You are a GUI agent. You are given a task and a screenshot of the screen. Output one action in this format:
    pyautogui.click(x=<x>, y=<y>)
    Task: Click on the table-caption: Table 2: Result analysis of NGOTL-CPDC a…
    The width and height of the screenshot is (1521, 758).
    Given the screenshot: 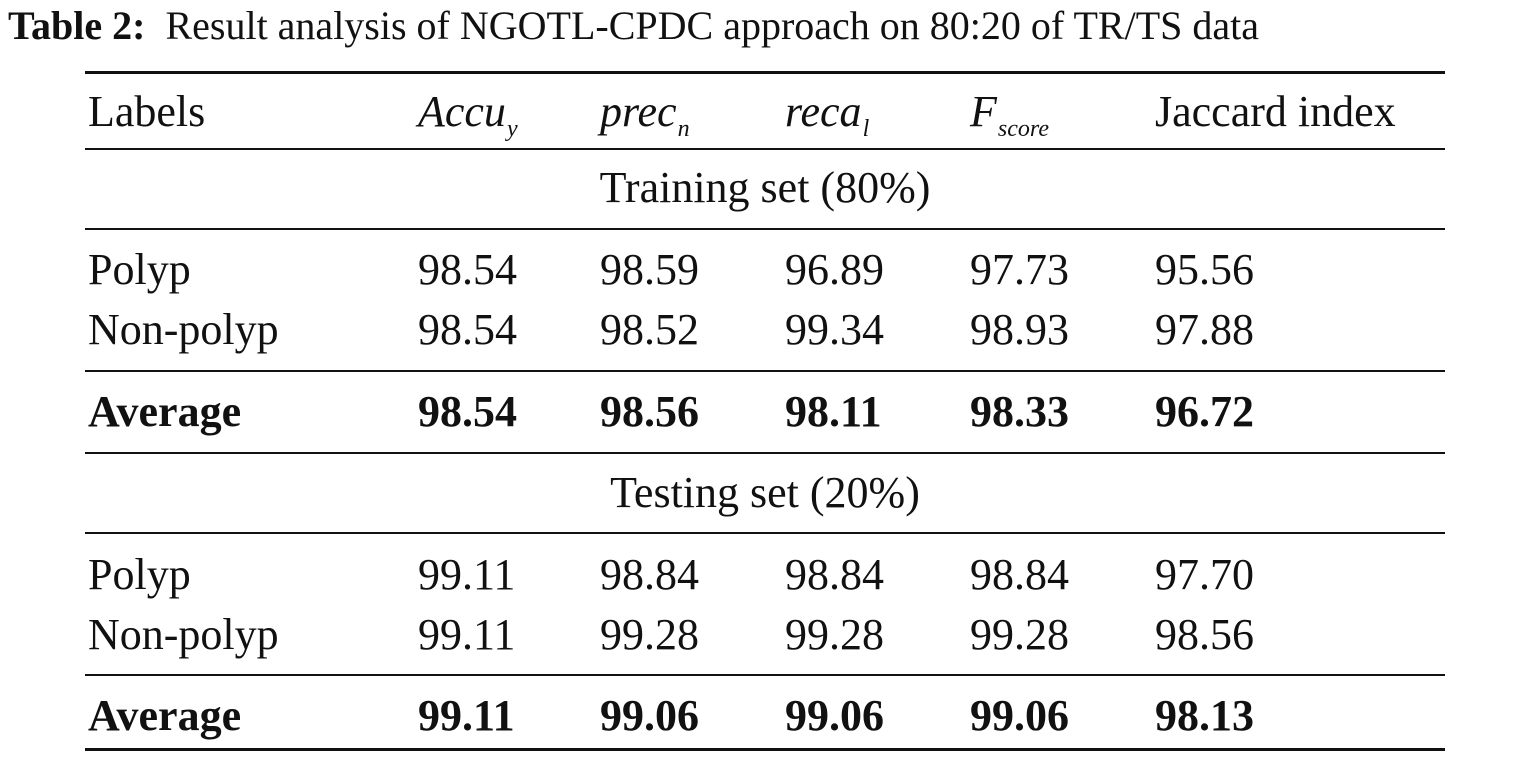 What is the action you would take?
    pyautogui.click(x=764, y=26)
    